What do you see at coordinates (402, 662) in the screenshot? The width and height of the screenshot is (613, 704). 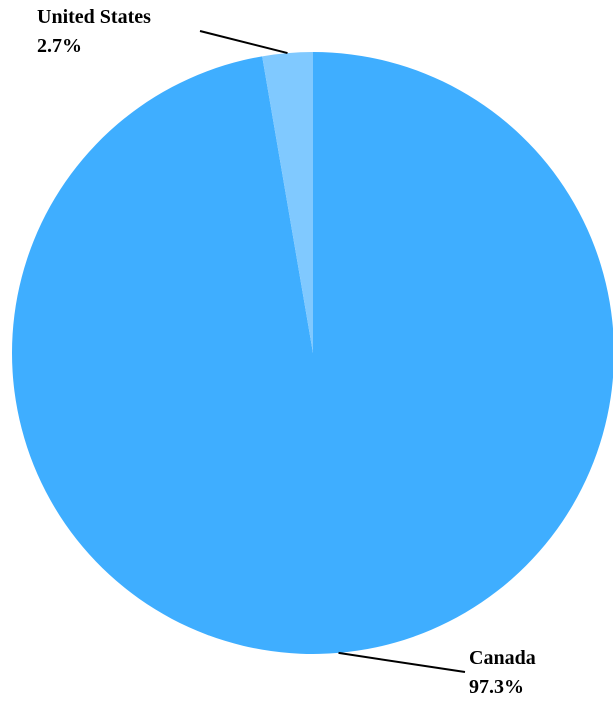 I see `leader-line-canada` at bounding box center [402, 662].